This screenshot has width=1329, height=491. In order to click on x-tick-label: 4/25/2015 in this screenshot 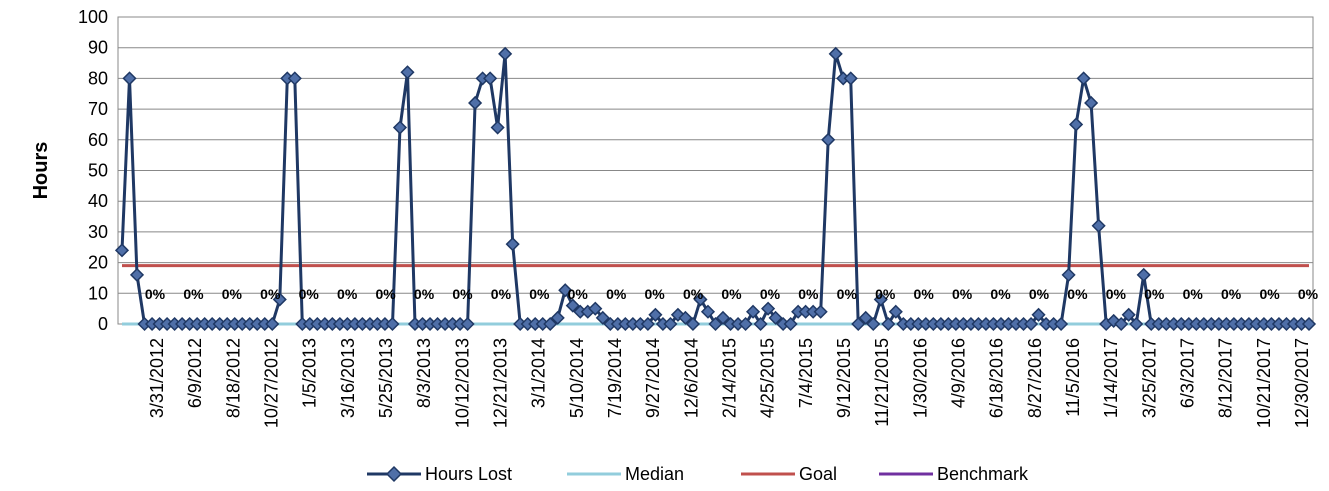, I will do `click(768, 378)`.